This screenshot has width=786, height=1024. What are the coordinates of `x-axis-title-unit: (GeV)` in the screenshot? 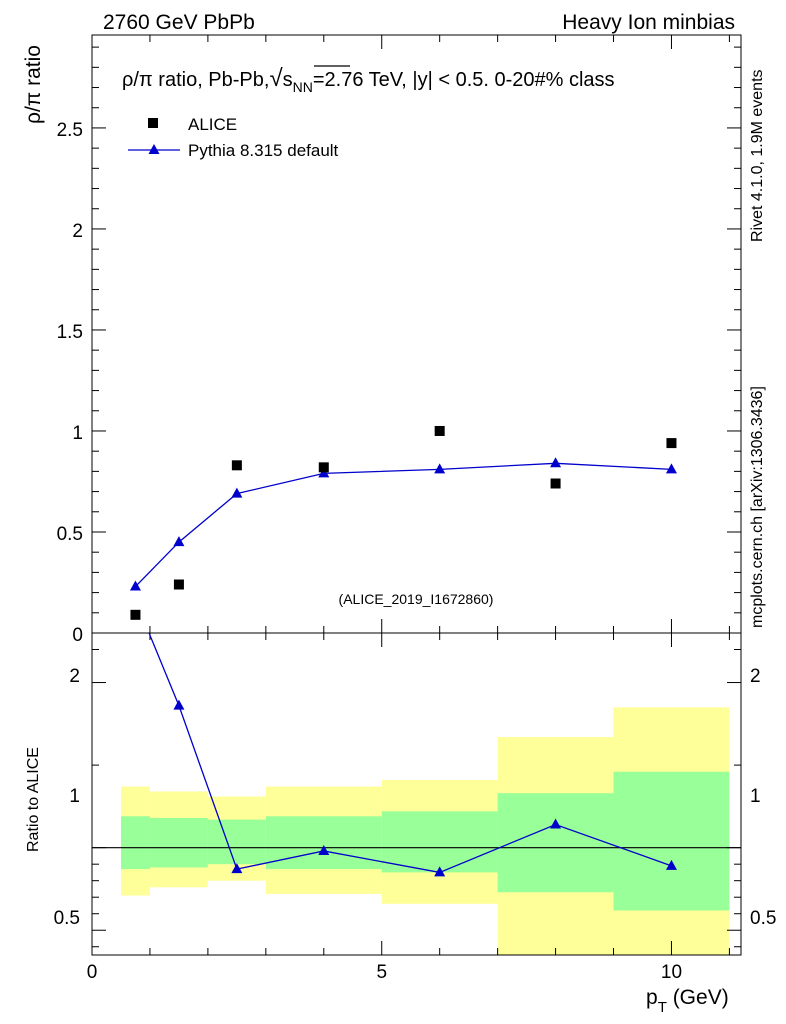 It's located at (698, 997).